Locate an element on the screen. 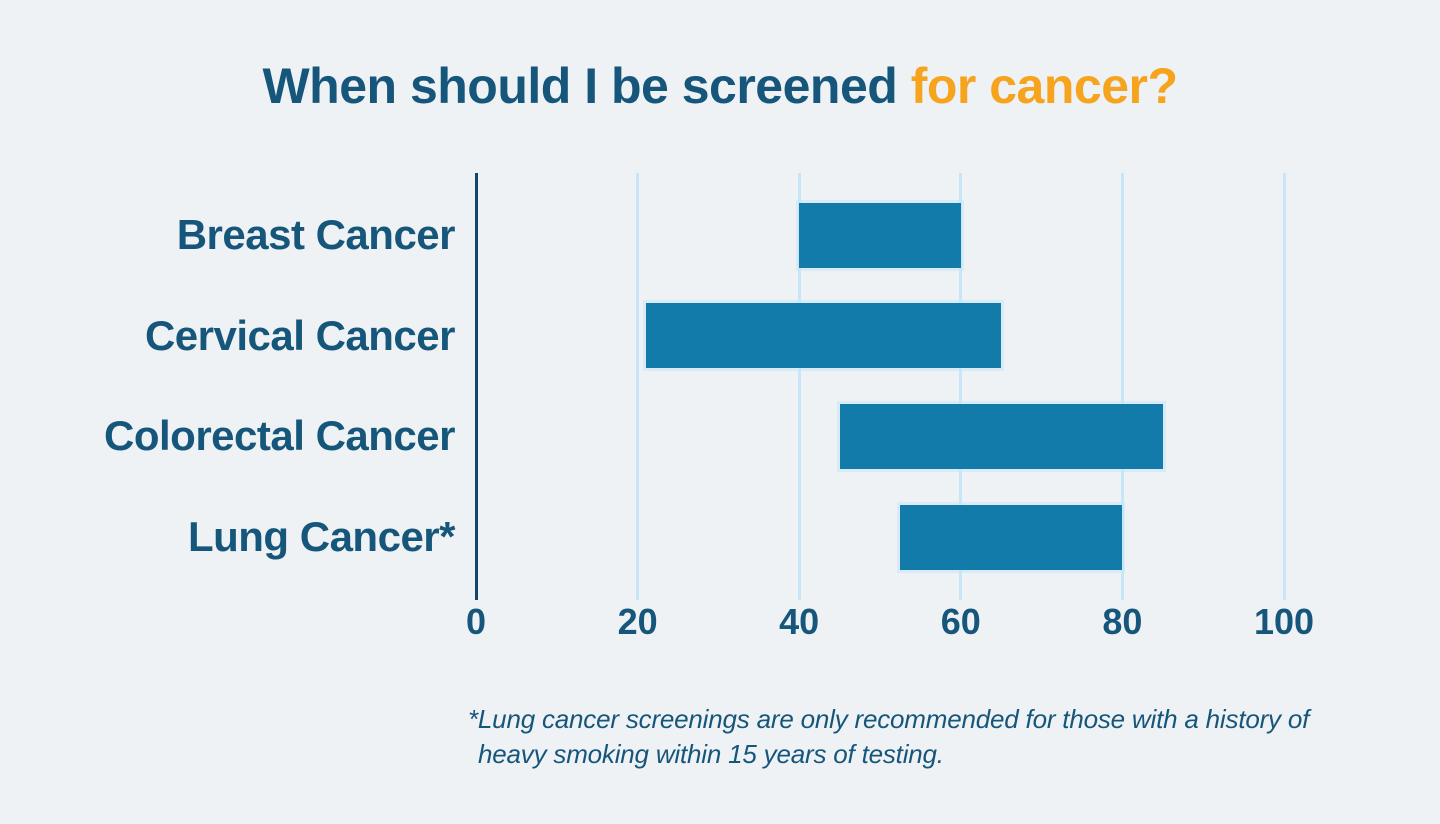  x-tick-label-60: 60 is located at coordinates (960, 621).